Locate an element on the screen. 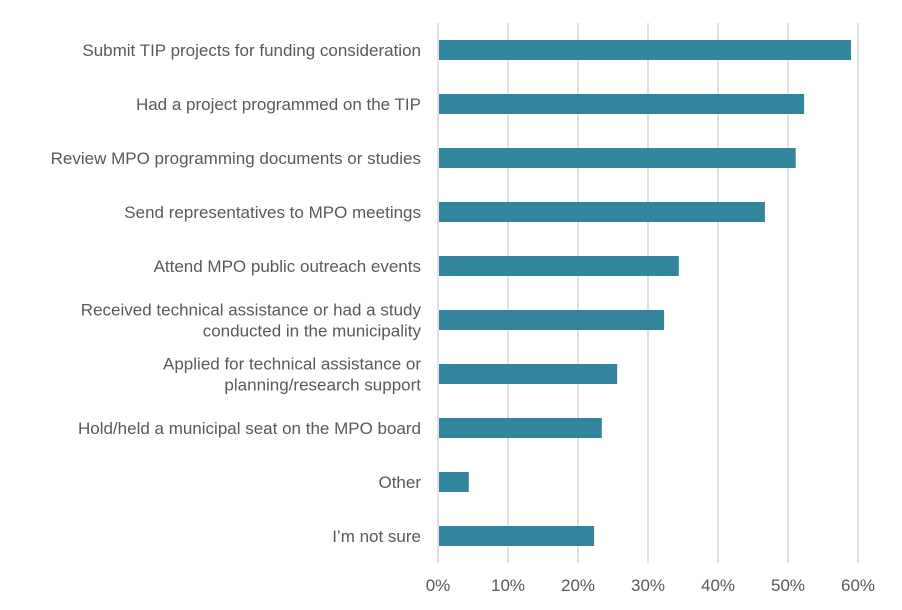  category-label-line: conducted in the municipality is located at coordinates (312, 331).